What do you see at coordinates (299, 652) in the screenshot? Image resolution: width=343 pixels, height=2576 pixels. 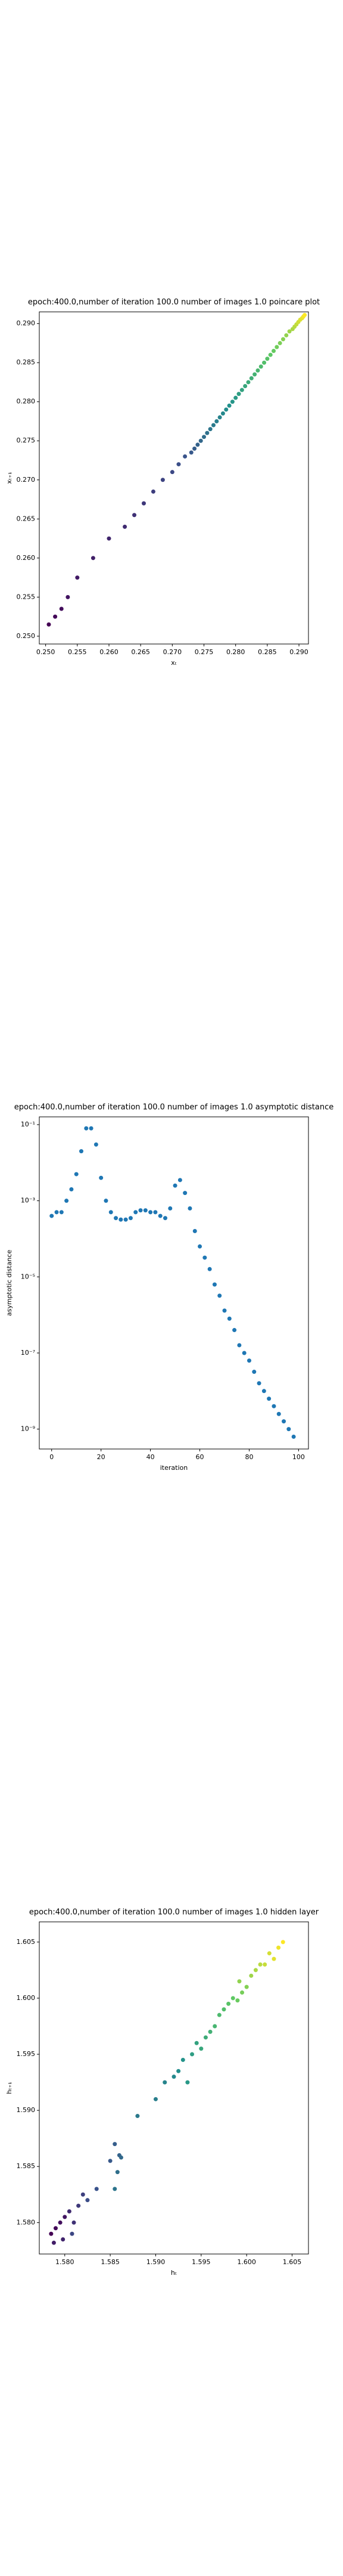 I see `x-tick-label: 0.290` at bounding box center [299, 652].